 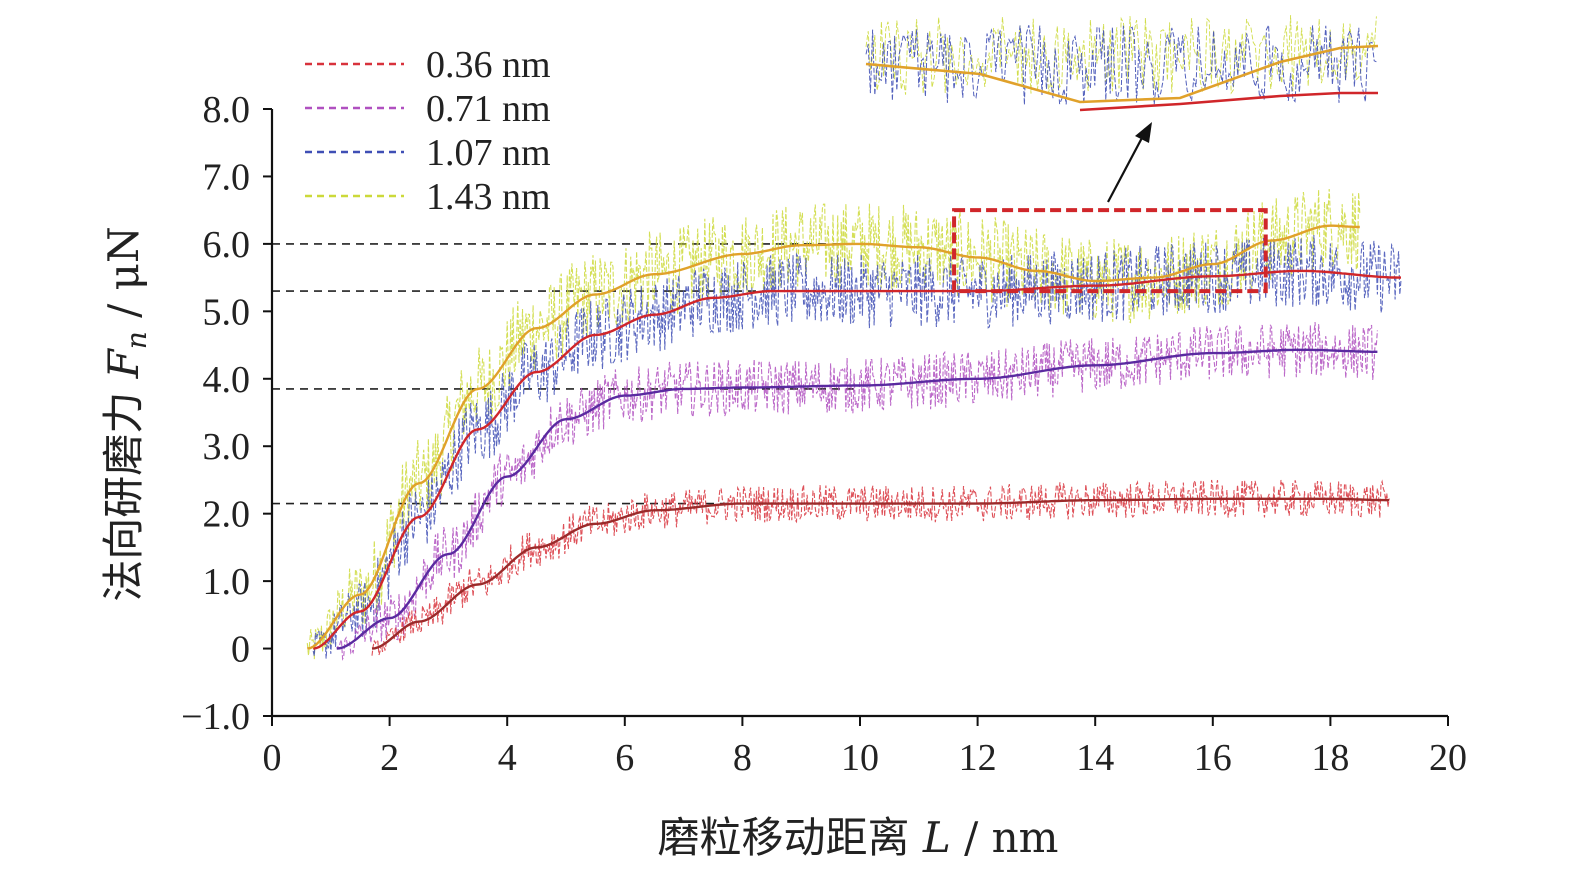 What do you see at coordinates (428, 131) in the screenshot?
I see `legend: 0.36 nm0.71 nm1.07 nm1.43 nm` at bounding box center [428, 131].